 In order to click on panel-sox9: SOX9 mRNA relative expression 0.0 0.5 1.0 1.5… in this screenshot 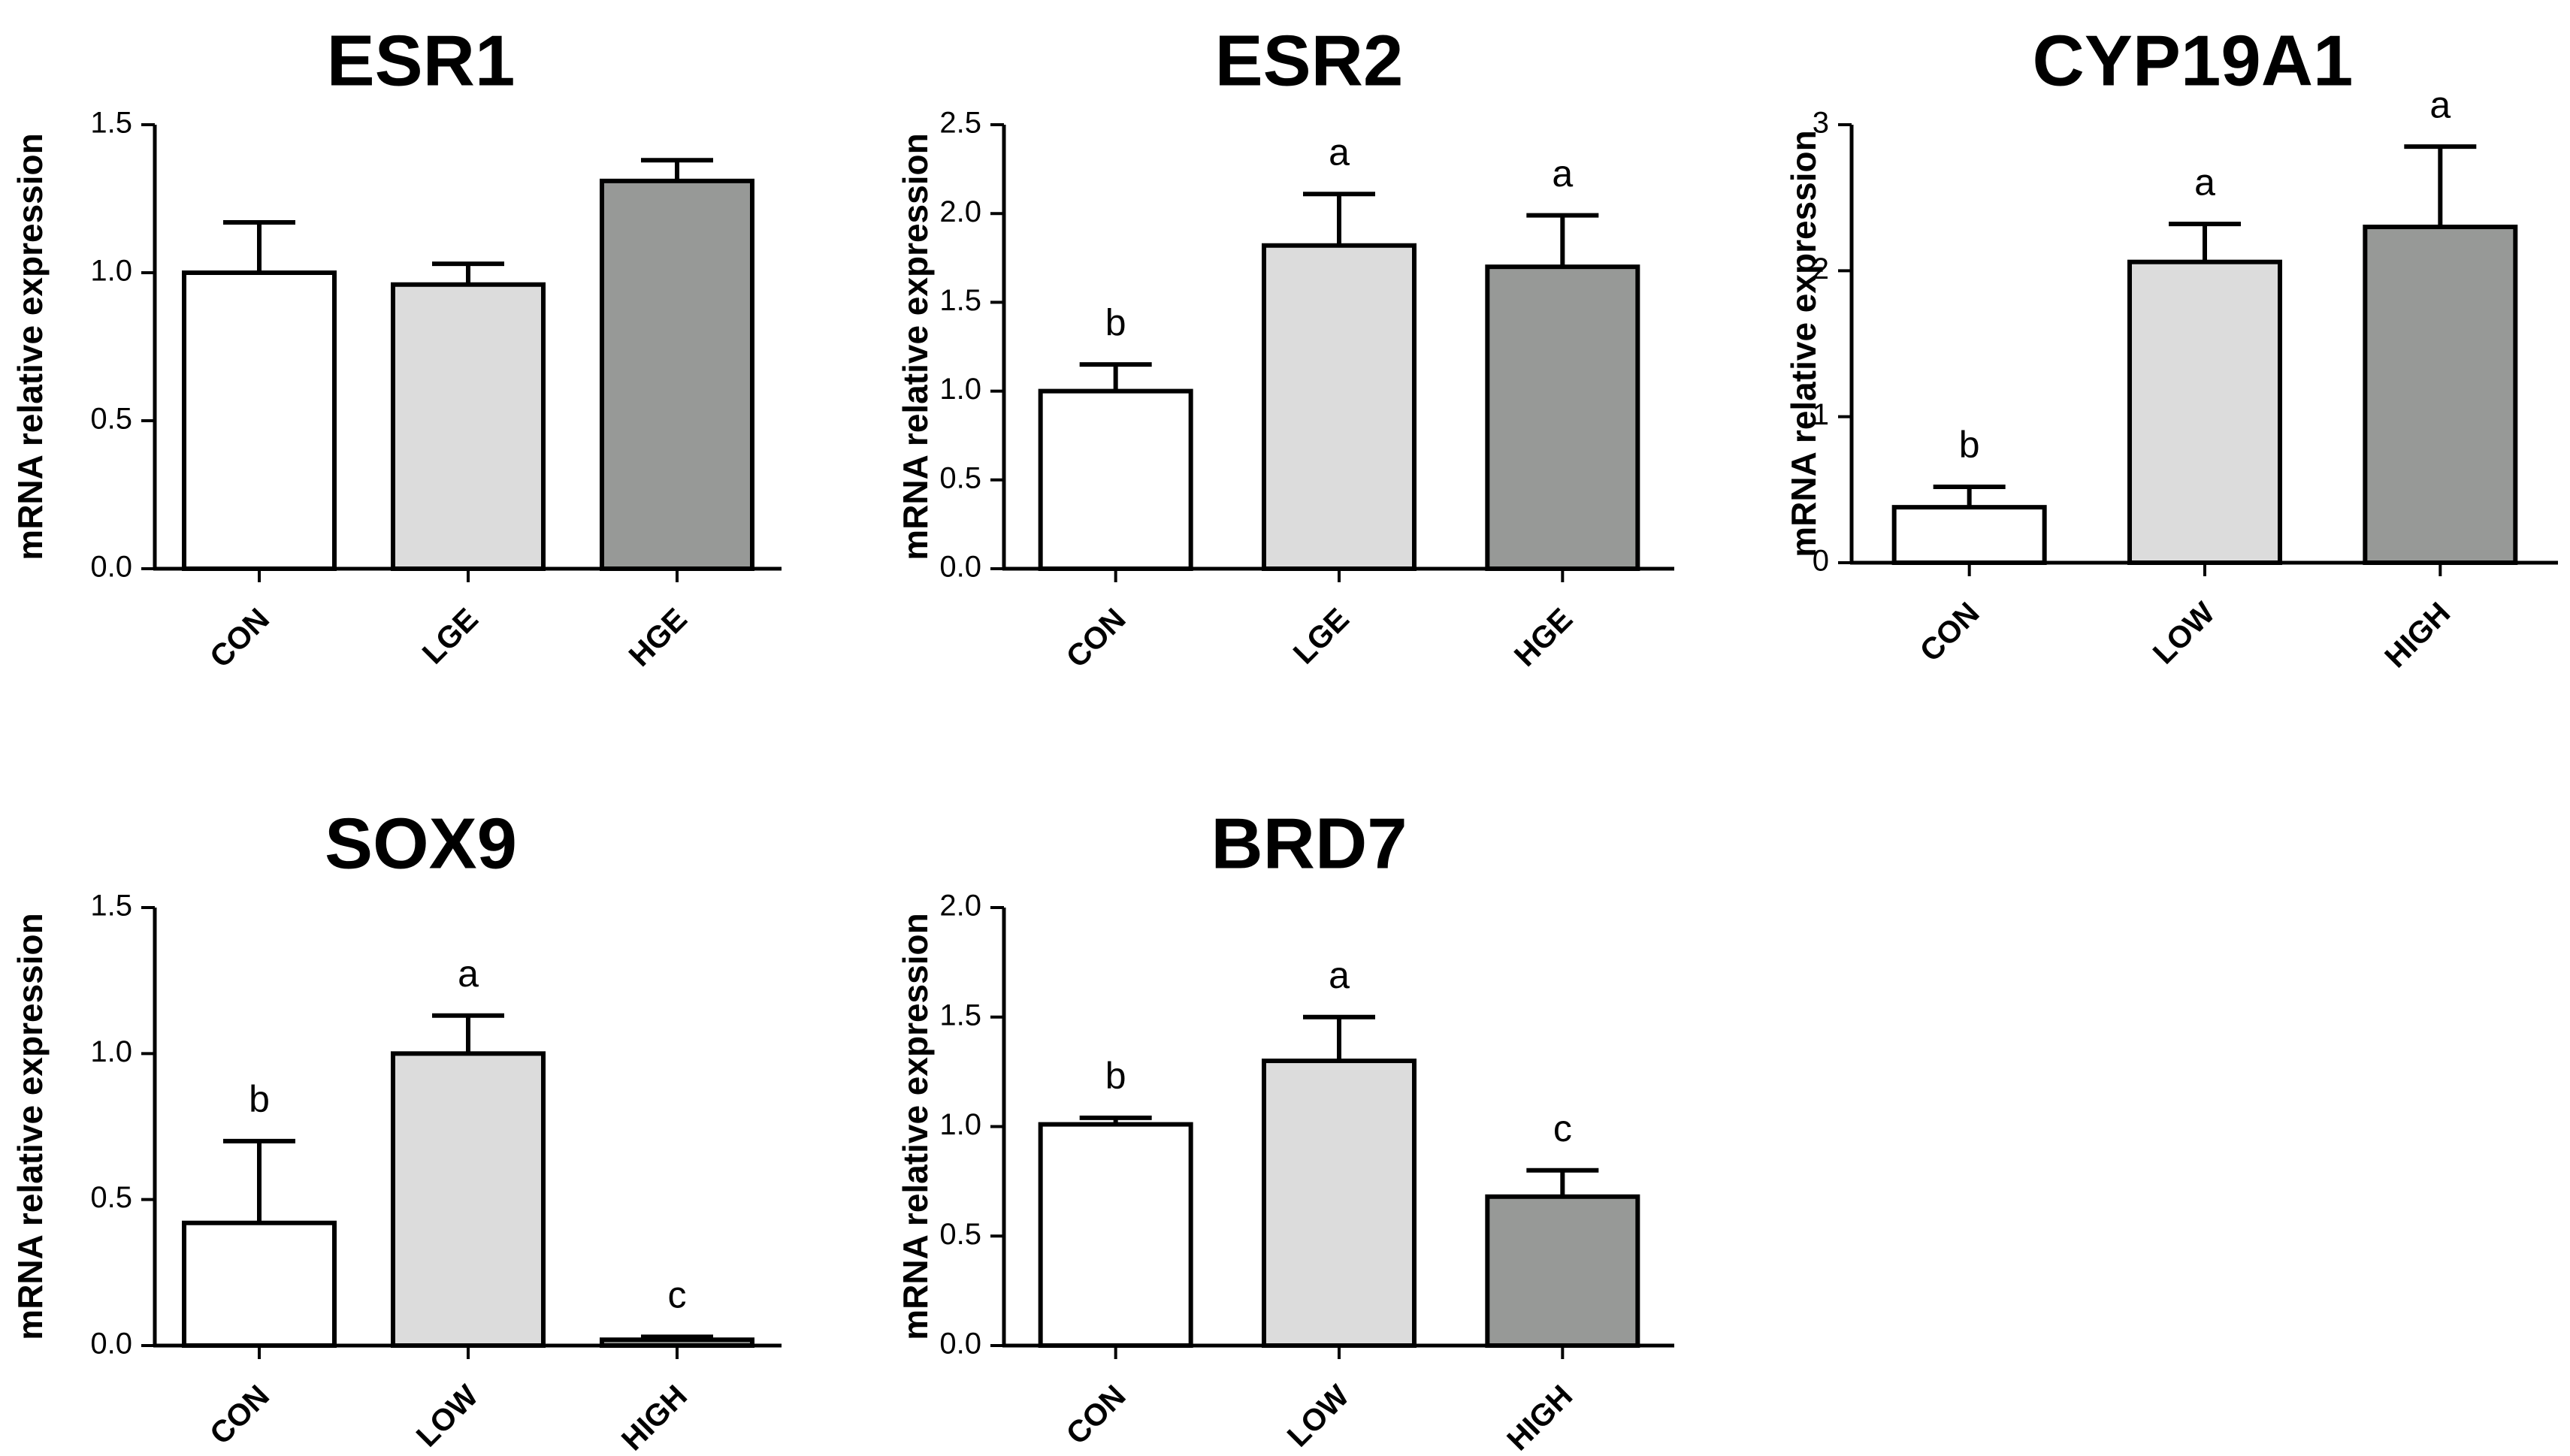, I will do `click(397, 1129)`.